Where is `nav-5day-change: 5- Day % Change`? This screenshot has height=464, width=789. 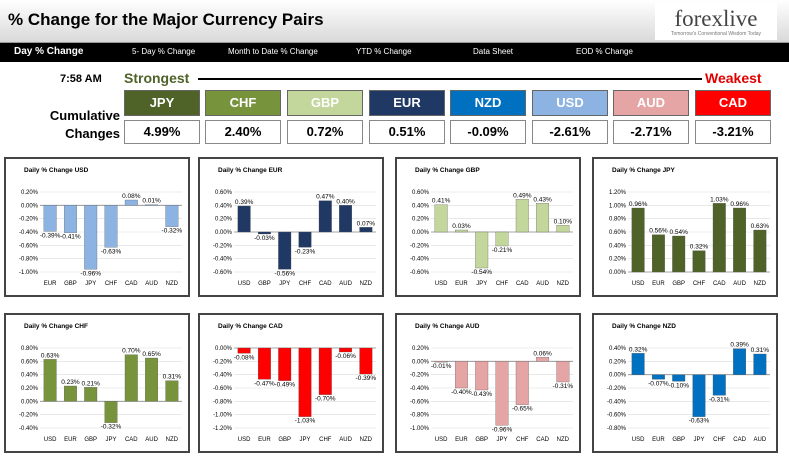
nav-5day-change: 5- Day % Change is located at coordinates (164, 51).